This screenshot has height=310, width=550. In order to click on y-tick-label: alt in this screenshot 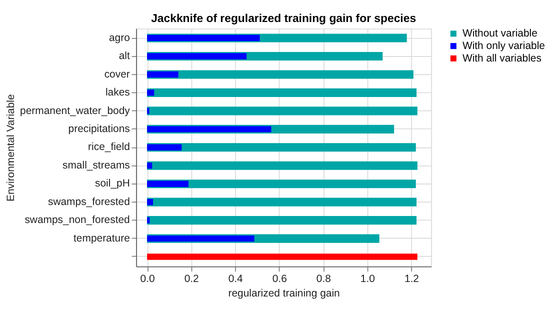, I will do `click(124, 56)`.